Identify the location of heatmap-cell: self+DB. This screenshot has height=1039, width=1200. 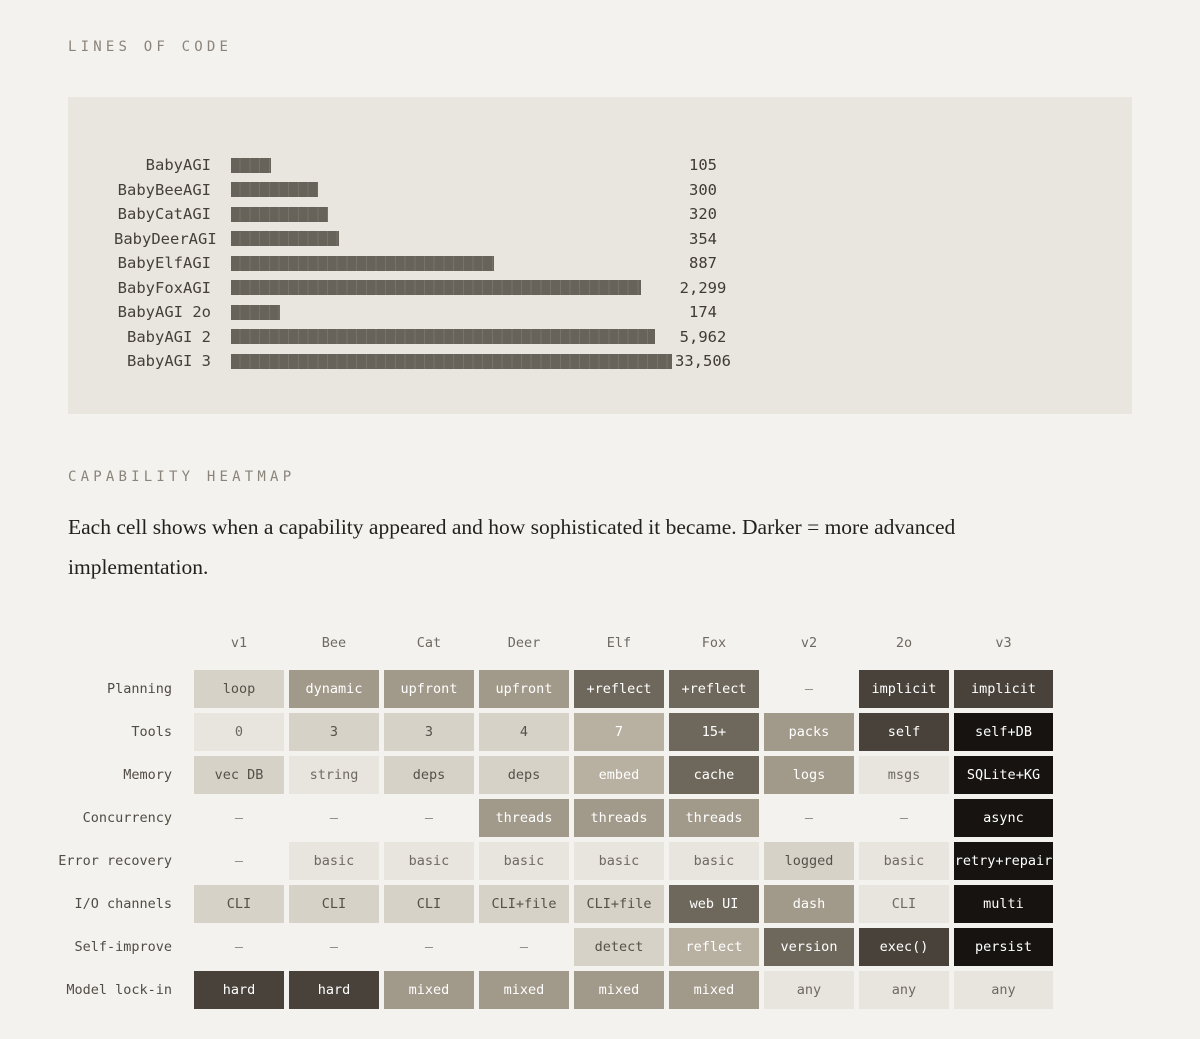
(1003, 731).